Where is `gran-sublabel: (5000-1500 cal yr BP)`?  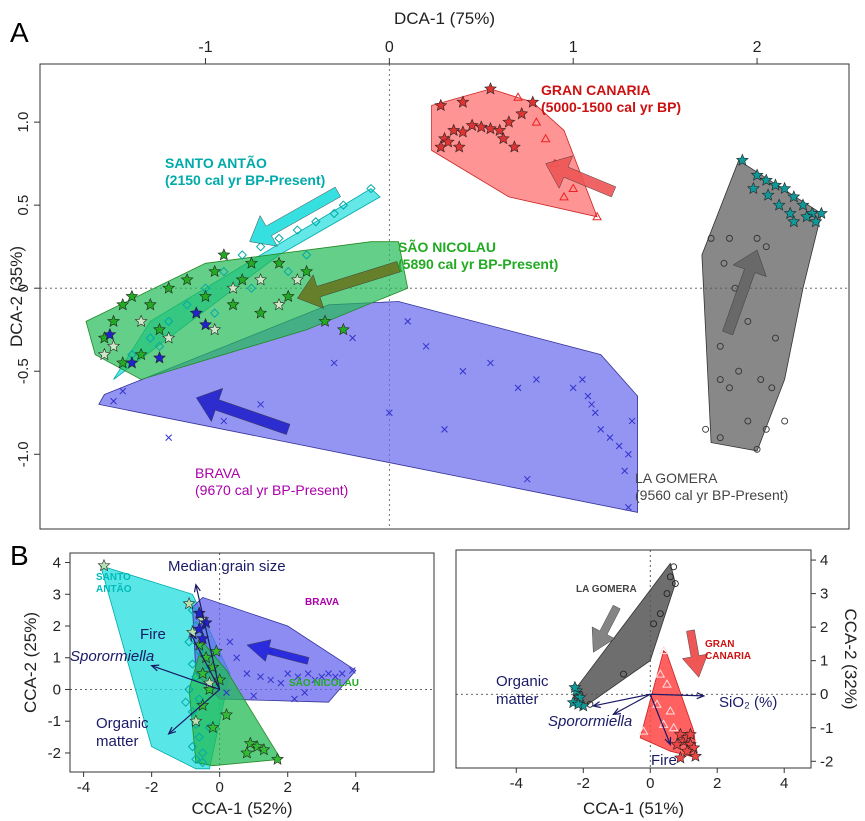
gran-sublabel: (5000-1500 cal yr BP) is located at coordinates (611, 107).